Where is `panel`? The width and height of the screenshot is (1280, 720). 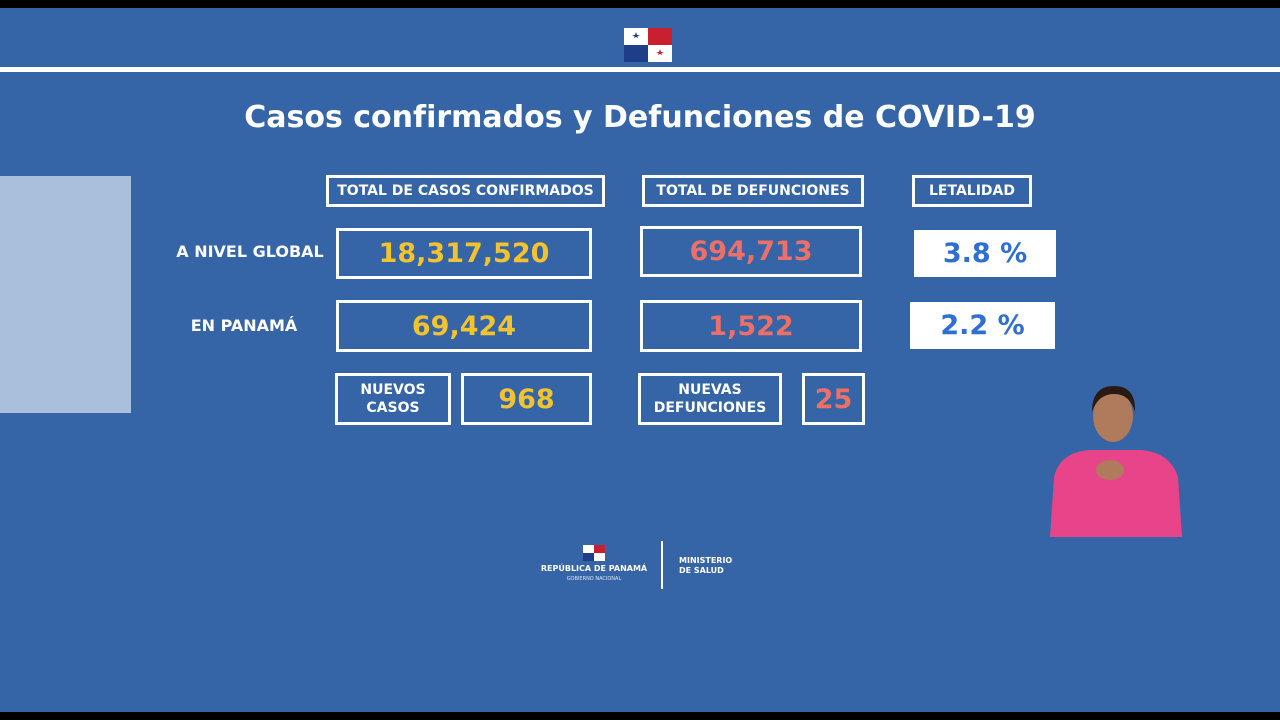
panel is located at coordinates (65, 294).